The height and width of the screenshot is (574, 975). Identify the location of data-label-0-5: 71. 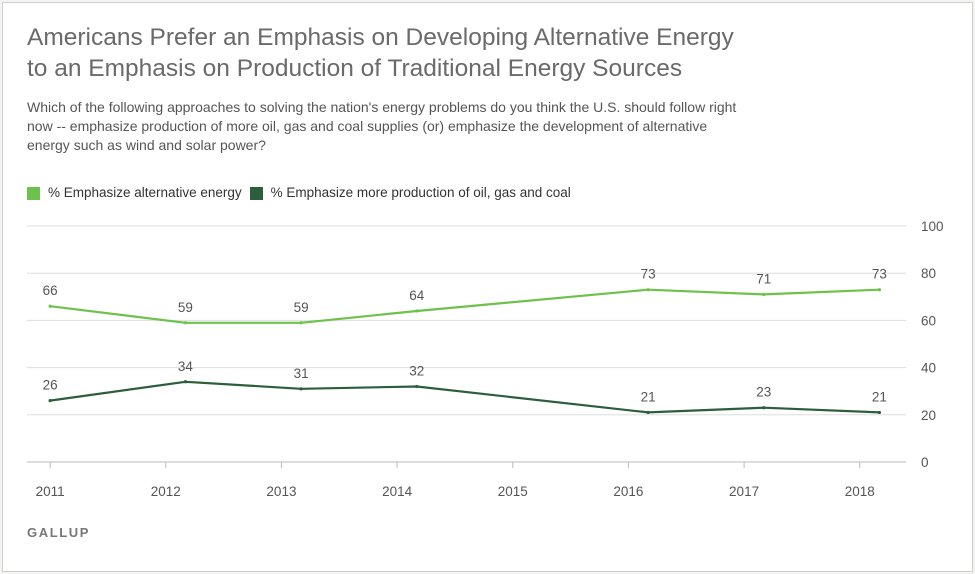
(763, 278).